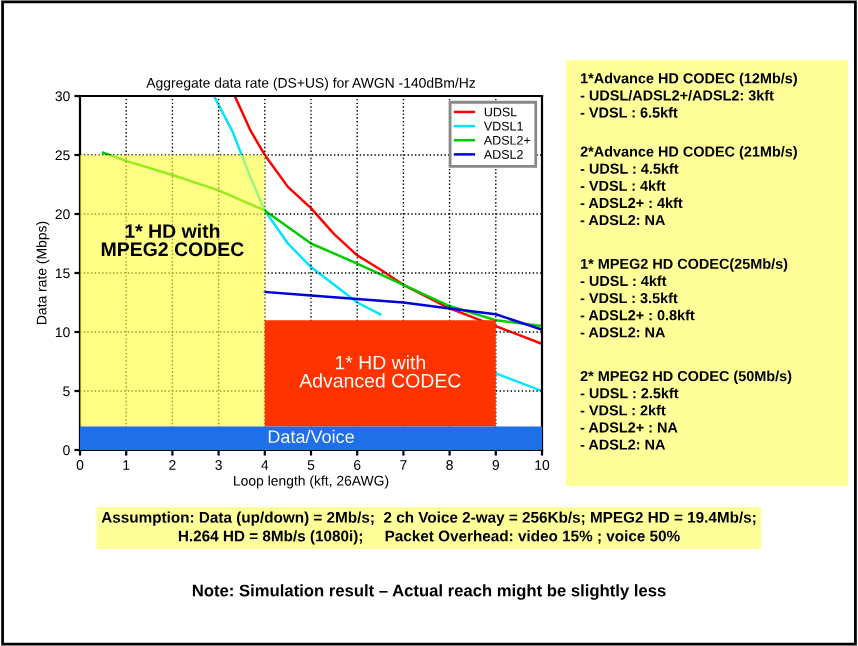  Describe the element at coordinates (172, 240) in the screenshot. I see `annotation: 1* HD with MPEG2 CODEC` at that location.